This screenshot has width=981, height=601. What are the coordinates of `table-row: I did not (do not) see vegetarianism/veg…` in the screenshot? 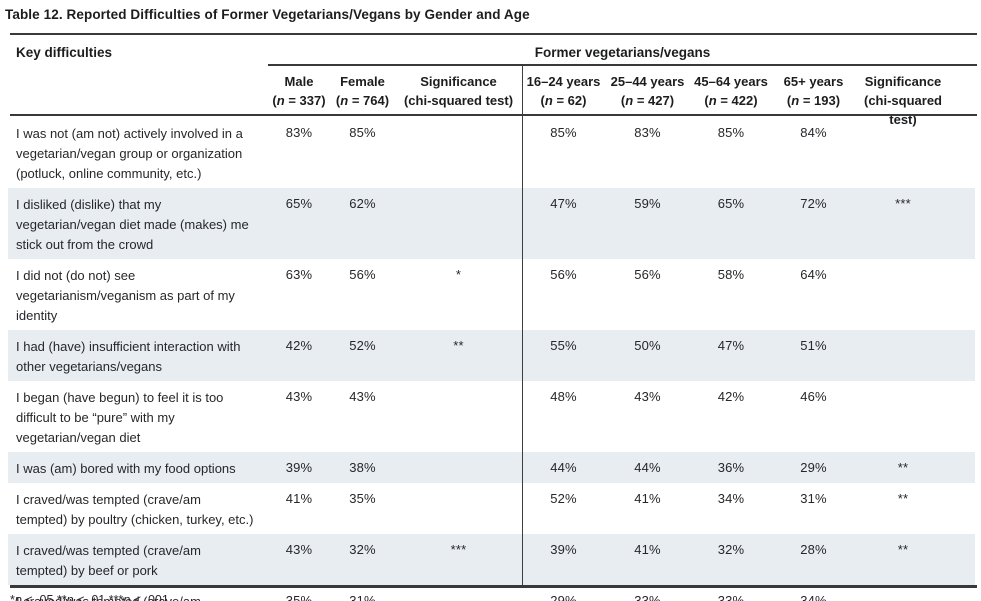 It's located at (490, 294).